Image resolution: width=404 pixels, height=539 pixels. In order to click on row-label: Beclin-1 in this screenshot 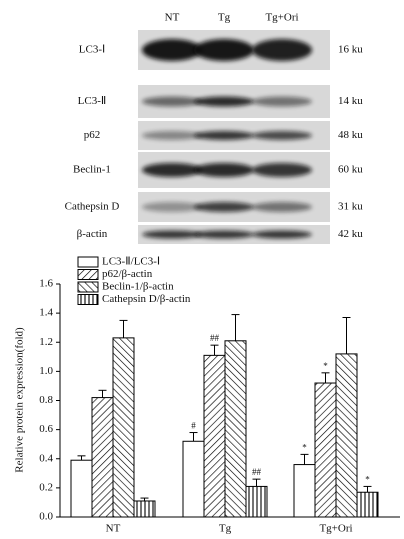, I will do `click(92, 170)`.